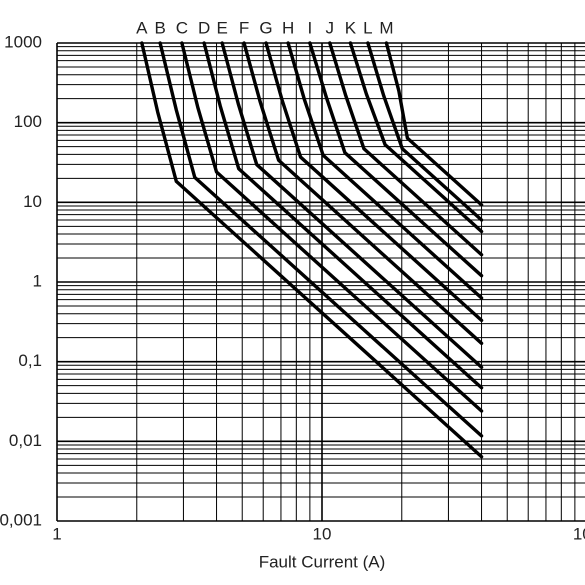  I want to click on y-tick-label: 100, so click(28, 121).